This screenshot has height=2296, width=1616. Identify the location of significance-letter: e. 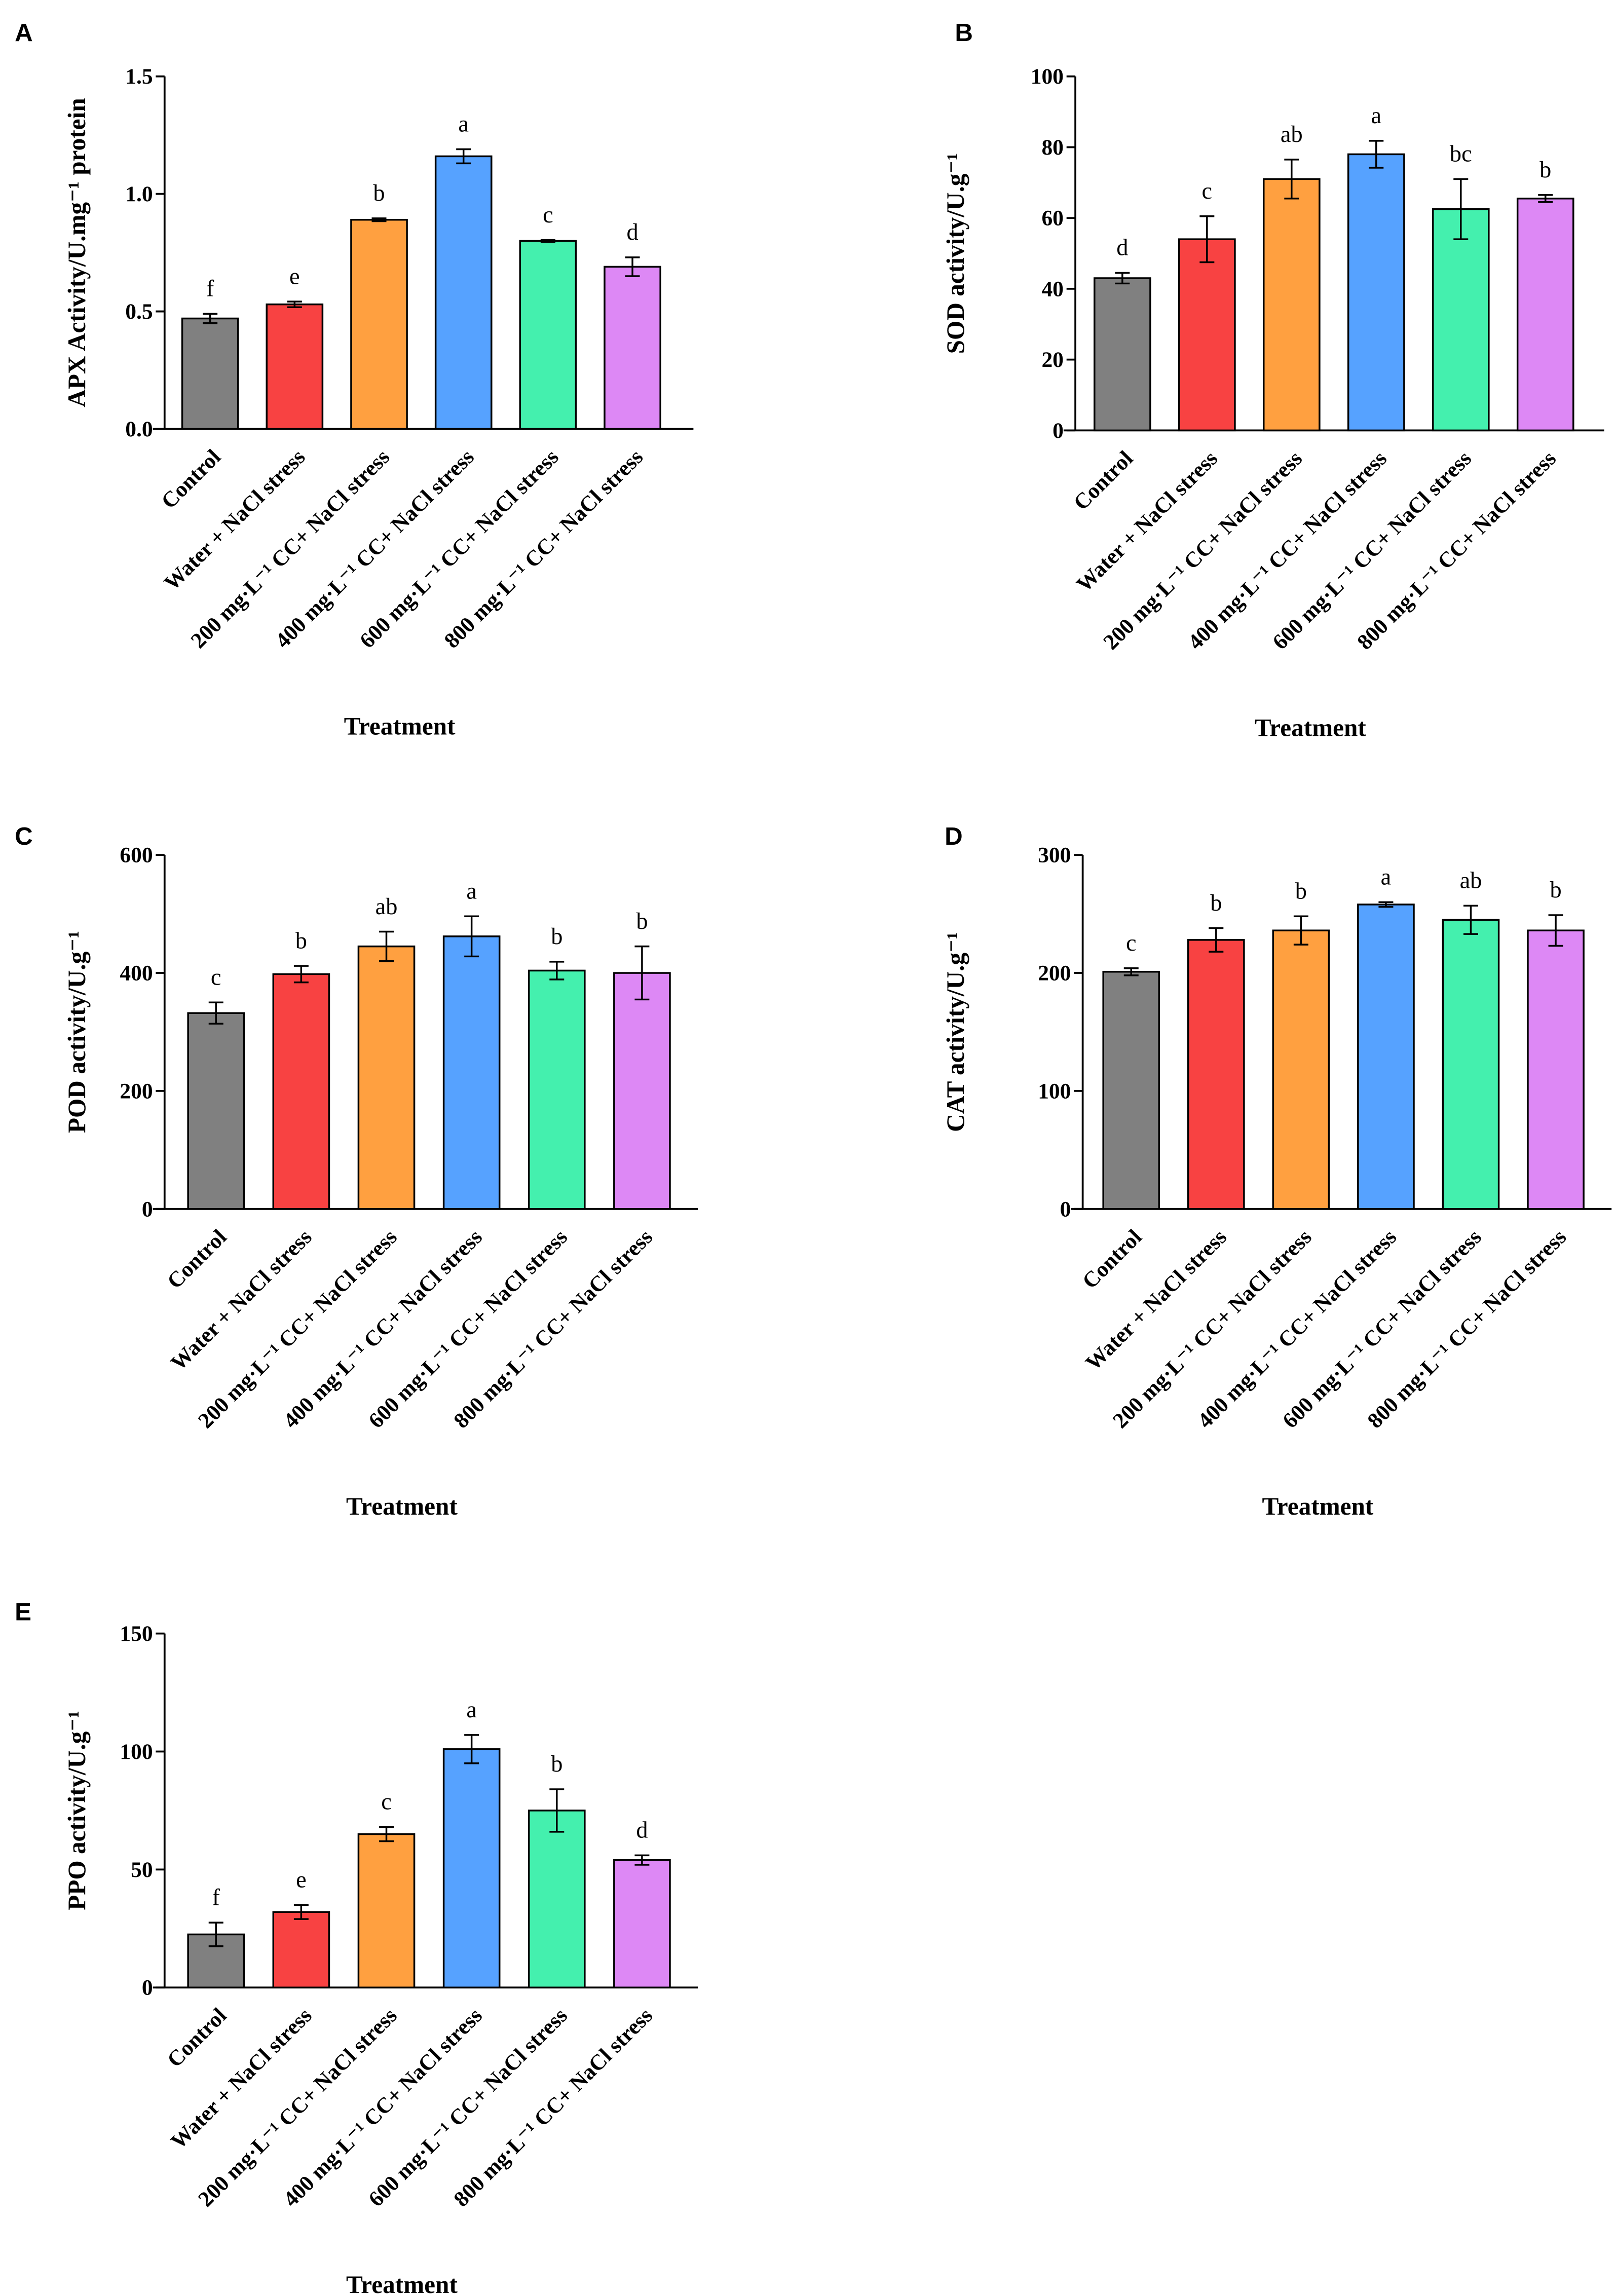
(301, 1880).